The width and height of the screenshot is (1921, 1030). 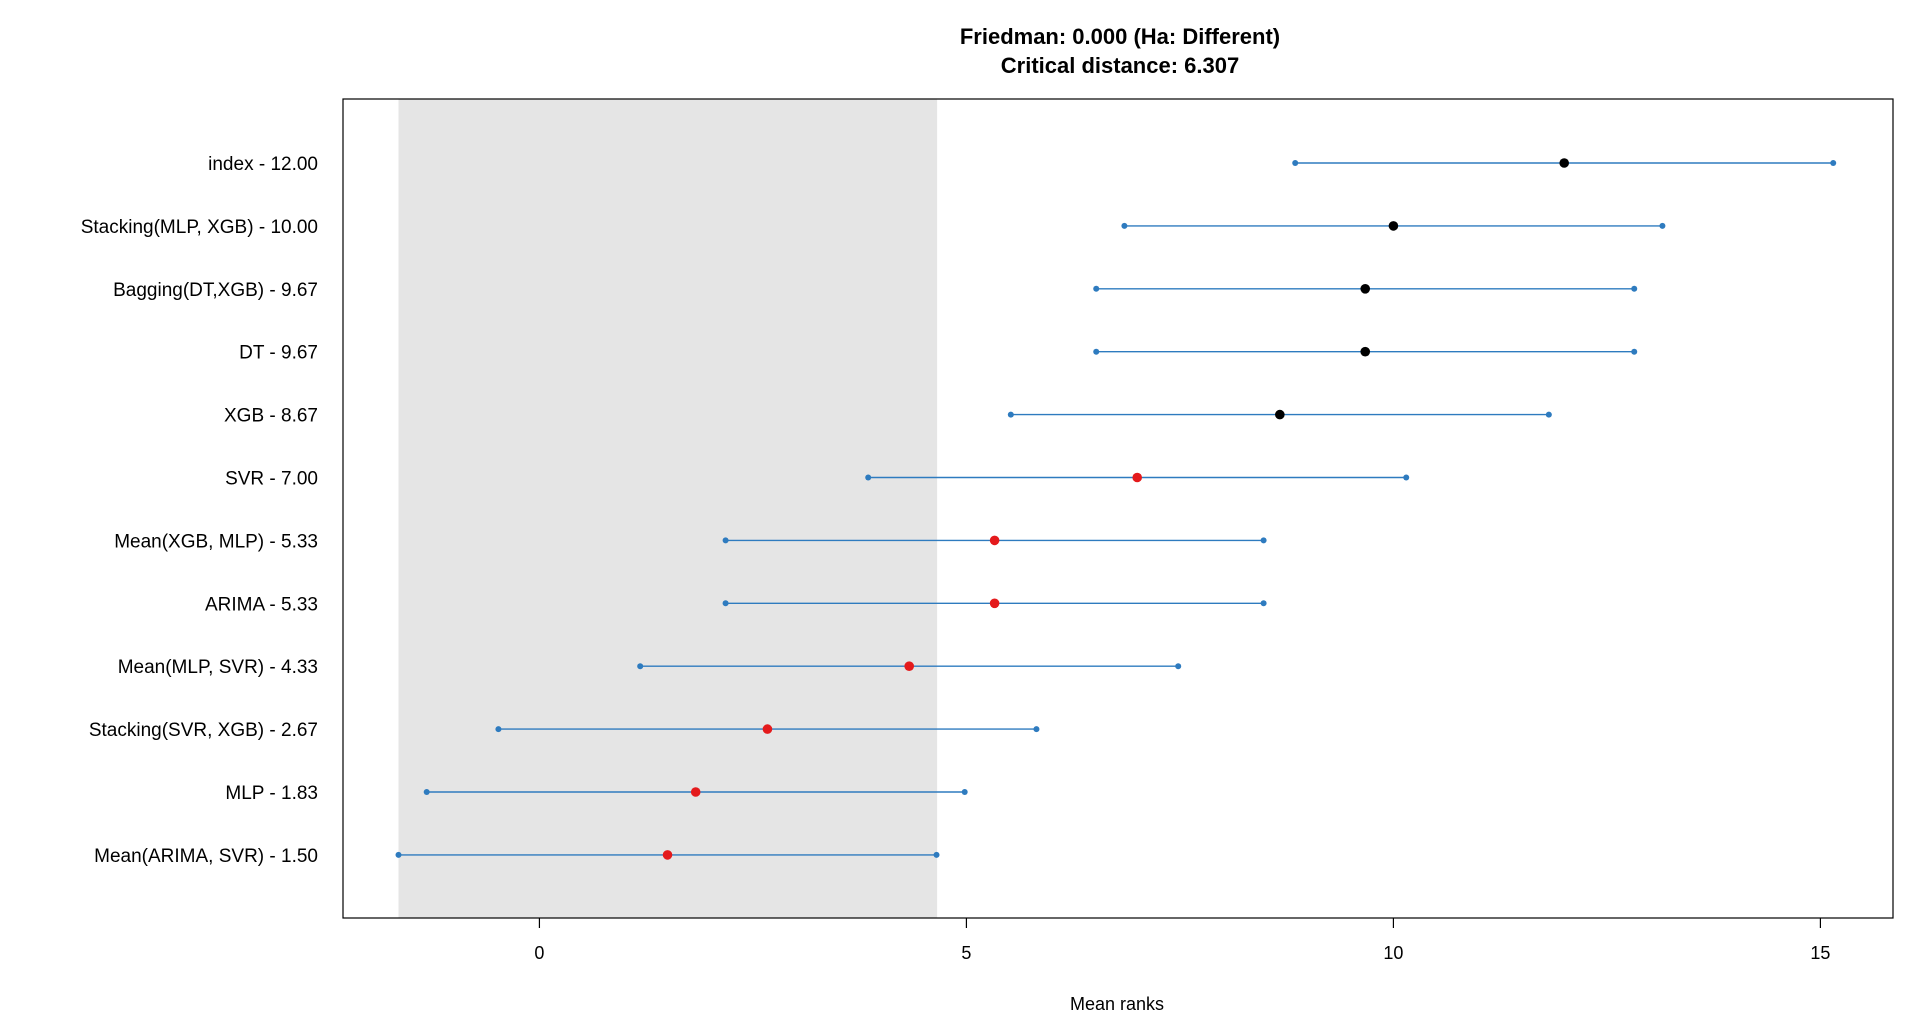 What do you see at coordinates (271, 416) in the screenshot?
I see `row-label: XGB - 8.67` at bounding box center [271, 416].